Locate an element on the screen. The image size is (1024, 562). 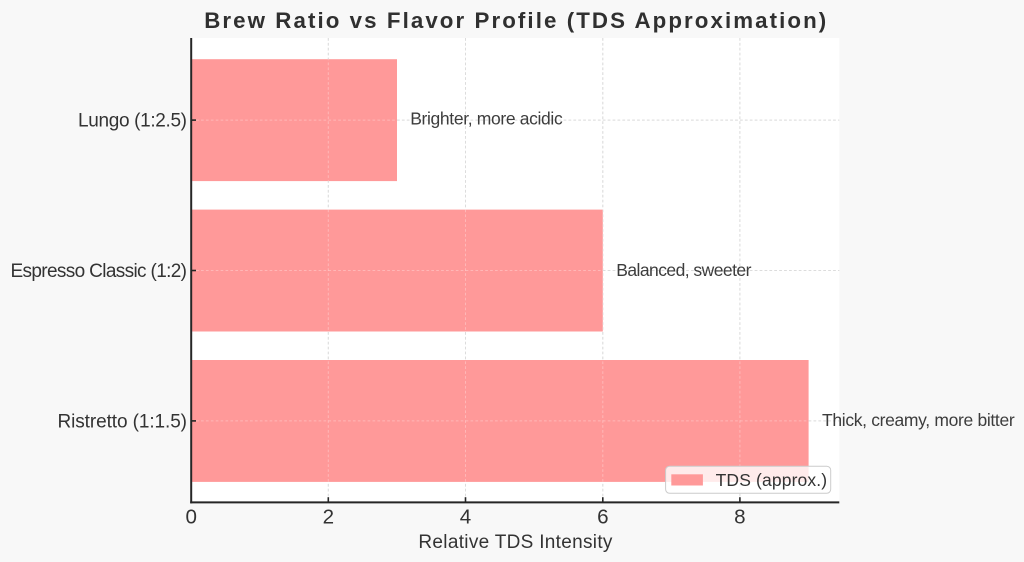
svg-text: Brighter, more acidic is located at coordinates (486, 118).